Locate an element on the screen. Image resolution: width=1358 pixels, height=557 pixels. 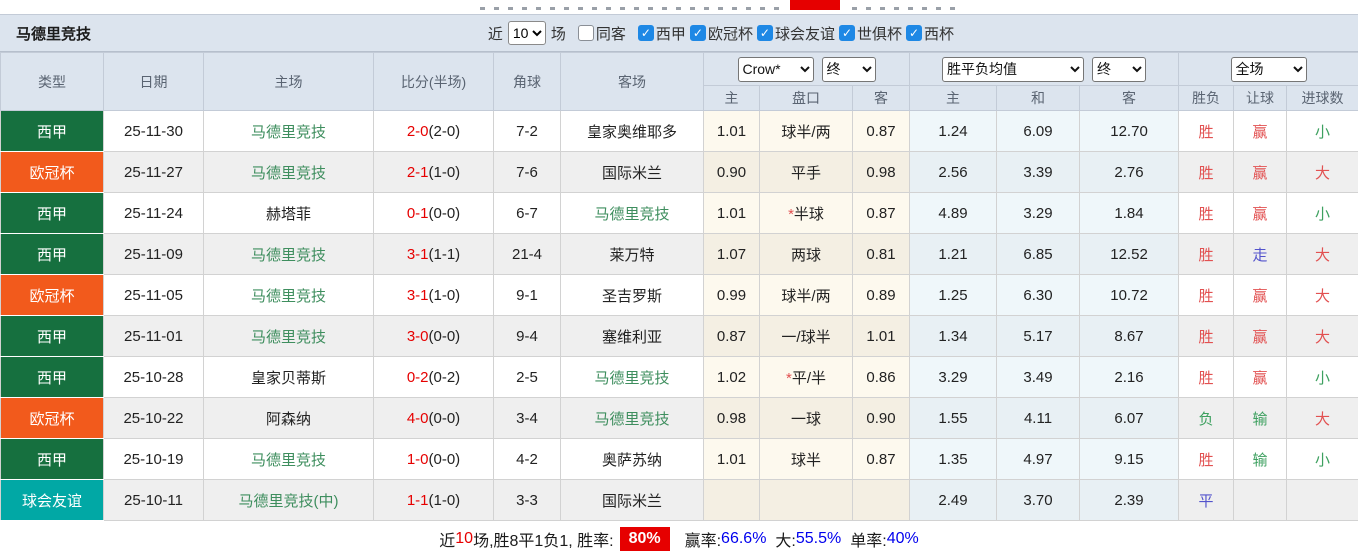
col-header-result: 胜负 is located at coordinates (1206, 98).